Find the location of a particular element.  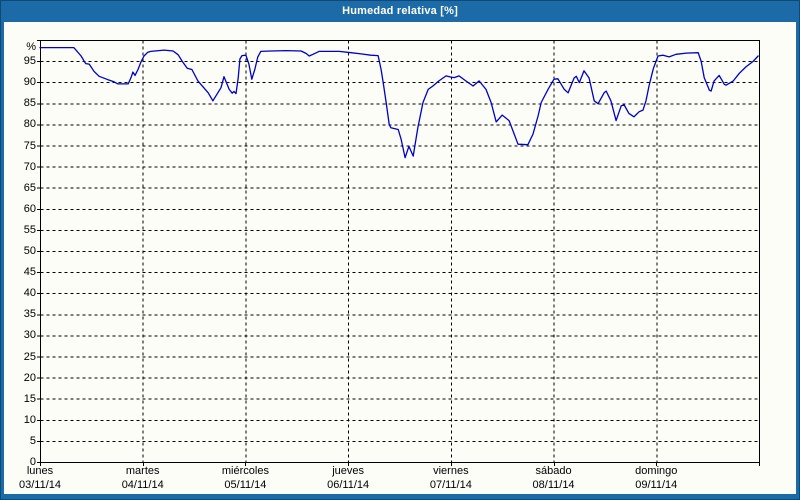

x-day-label: viernes 07/11/14 is located at coordinates (451, 478).